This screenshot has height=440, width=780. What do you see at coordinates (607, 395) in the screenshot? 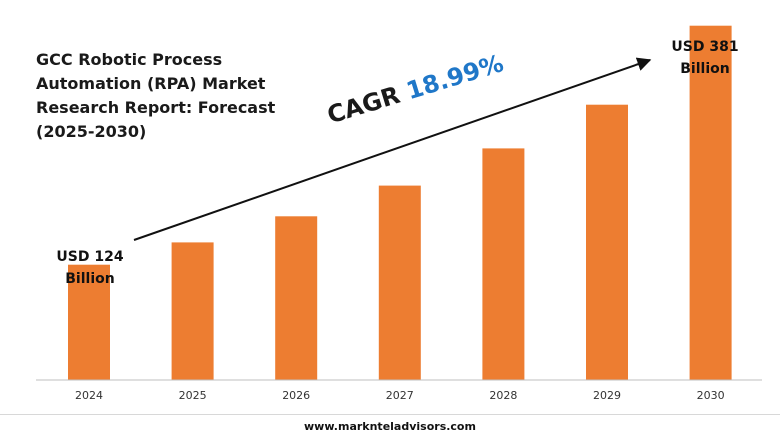
I see `x-tick-label-2029: 2029` at bounding box center [607, 395].